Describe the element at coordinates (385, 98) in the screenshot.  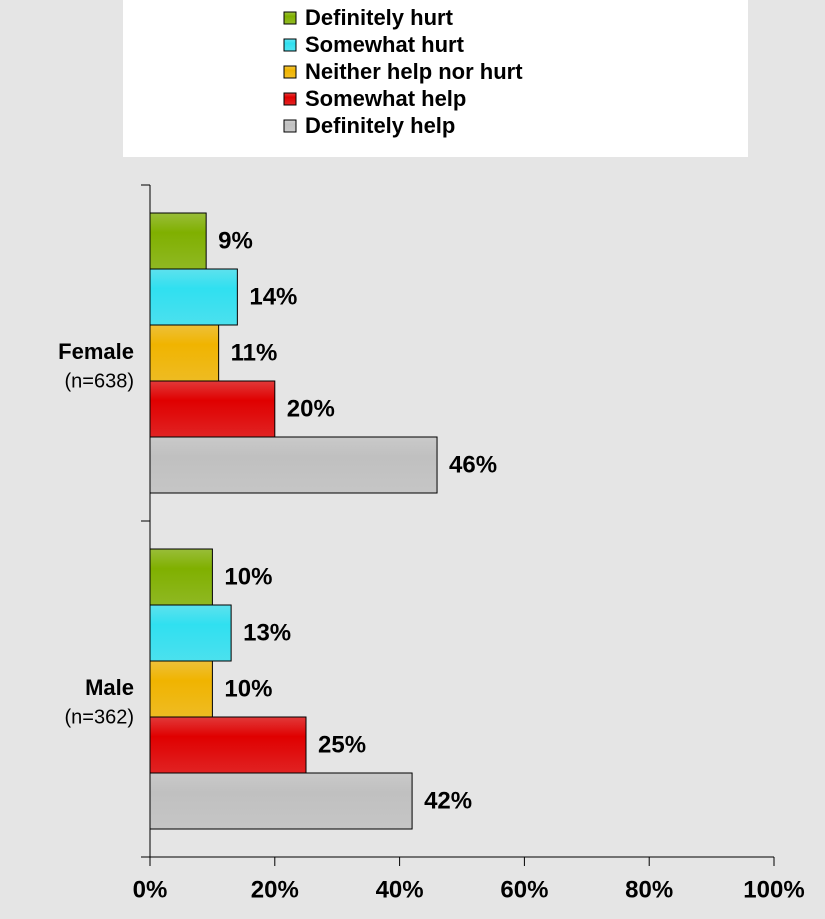
I see `legend-label: Somewhat help` at that location.